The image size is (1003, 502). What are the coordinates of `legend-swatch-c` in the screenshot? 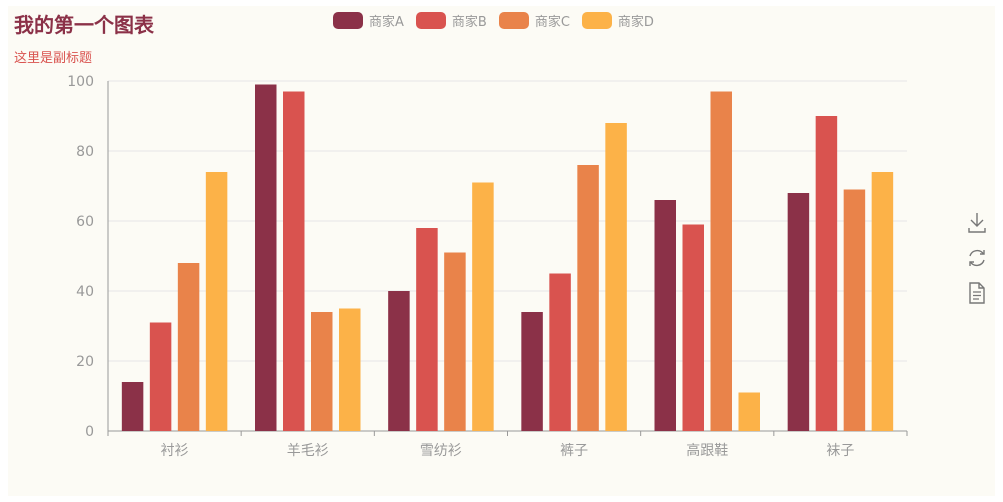 It's located at (513, 20).